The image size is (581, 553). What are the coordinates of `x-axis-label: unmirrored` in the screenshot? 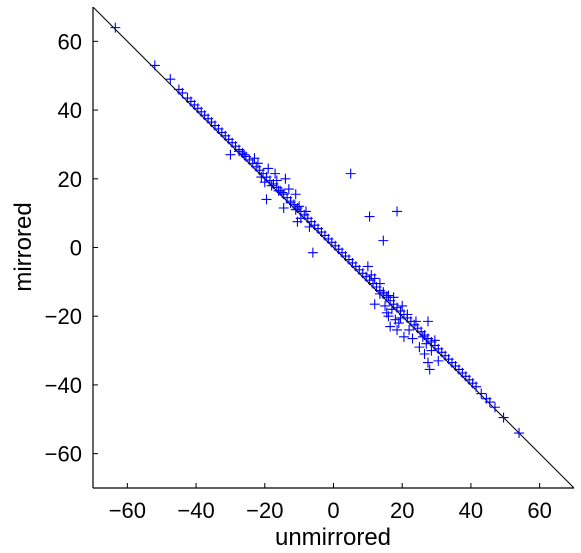 It's located at (333, 537).